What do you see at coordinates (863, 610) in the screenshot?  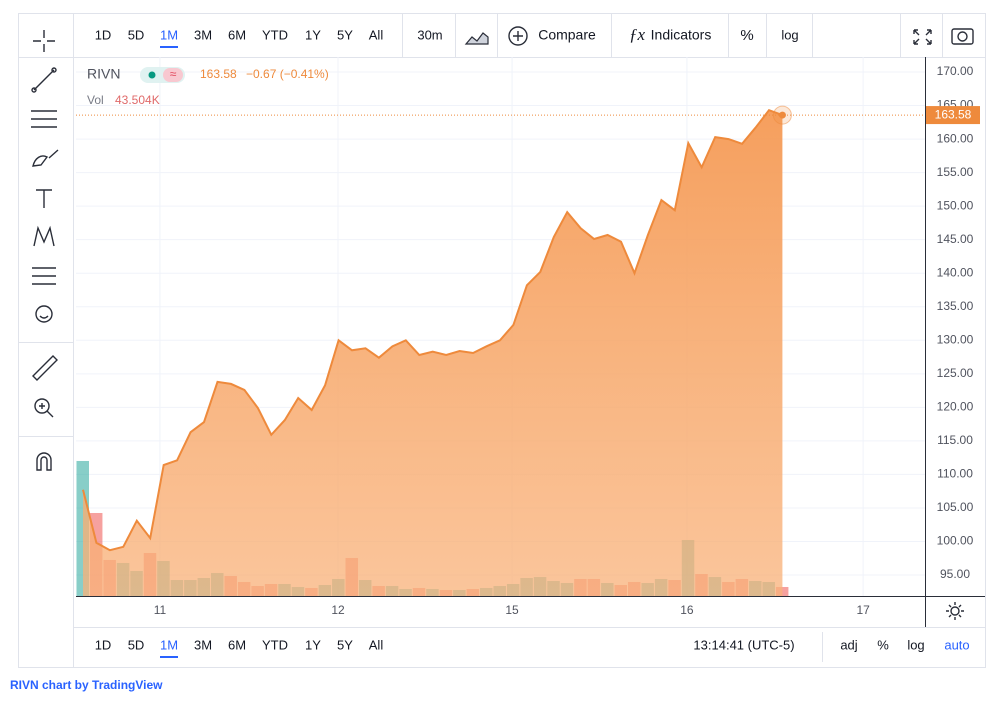 I see `x-tick-label: 17` at bounding box center [863, 610].